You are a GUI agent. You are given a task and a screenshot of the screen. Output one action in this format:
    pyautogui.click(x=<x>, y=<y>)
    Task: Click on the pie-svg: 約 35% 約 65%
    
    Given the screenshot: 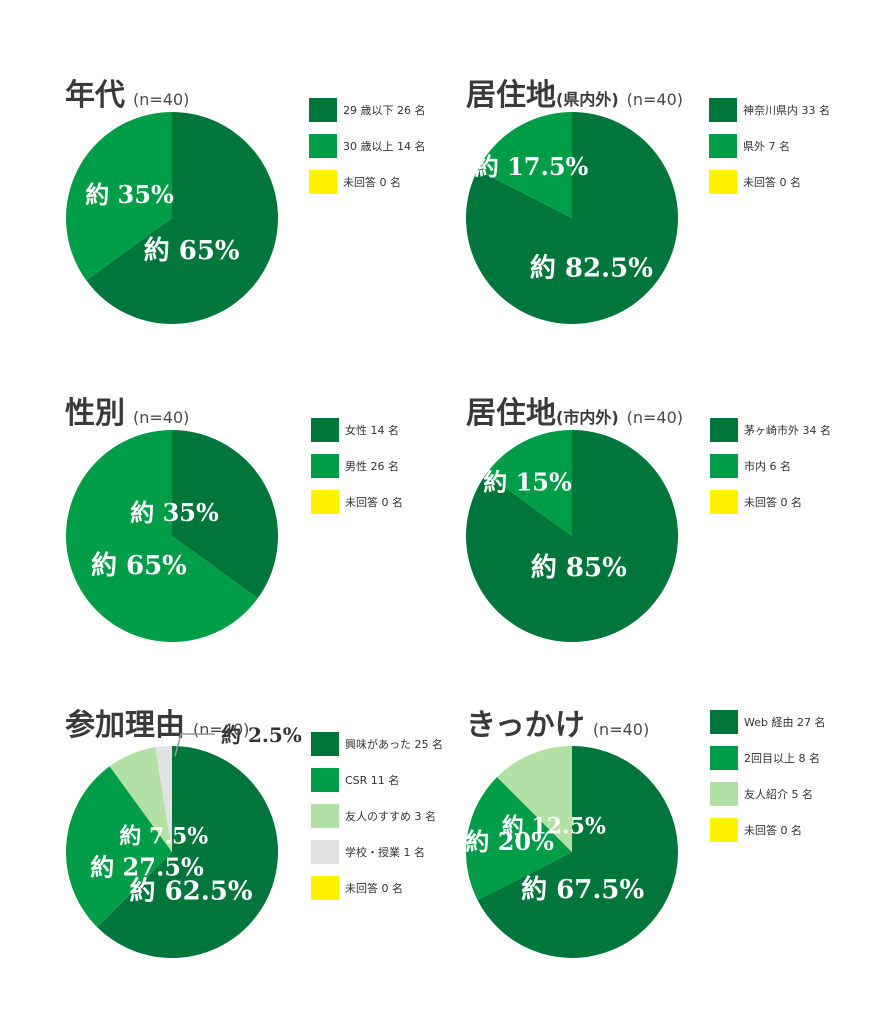 What is the action you would take?
    pyautogui.click(x=171, y=536)
    